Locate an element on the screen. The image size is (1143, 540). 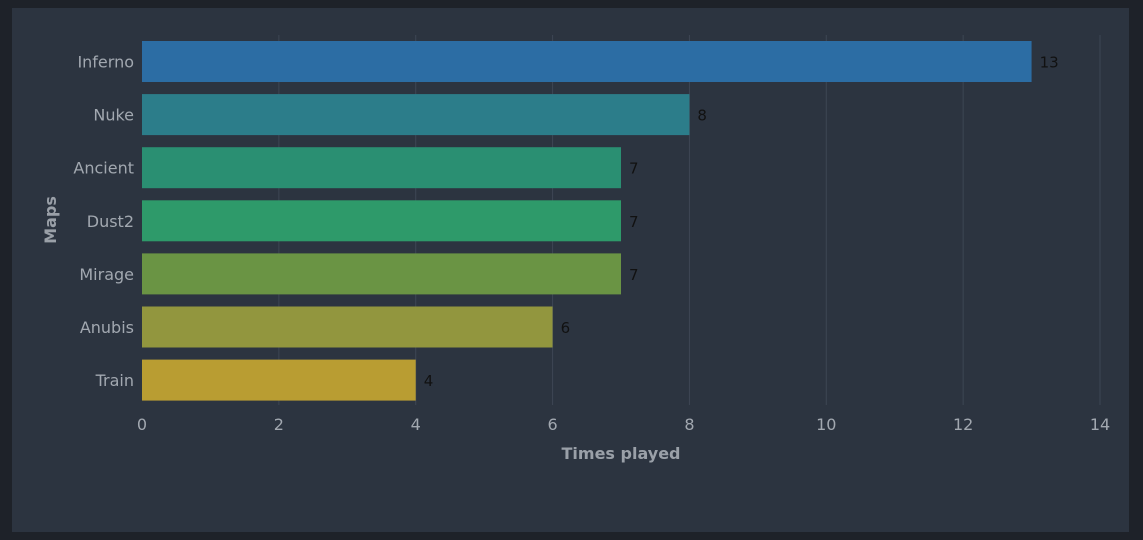
x-tick-label: 2 is located at coordinates (279, 424).